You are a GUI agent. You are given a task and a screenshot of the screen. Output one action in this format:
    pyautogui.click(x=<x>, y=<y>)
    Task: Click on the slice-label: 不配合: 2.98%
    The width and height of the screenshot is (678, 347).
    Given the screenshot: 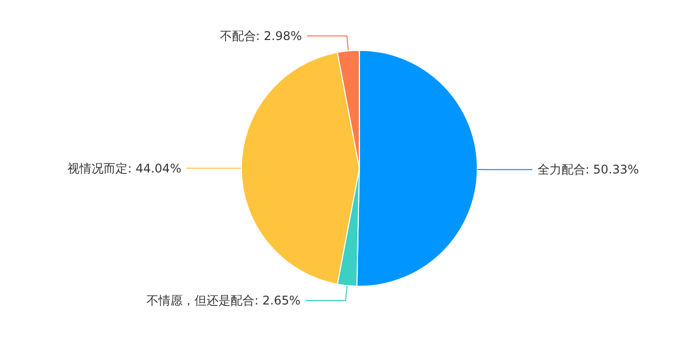 What is the action you would take?
    pyautogui.click(x=261, y=35)
    